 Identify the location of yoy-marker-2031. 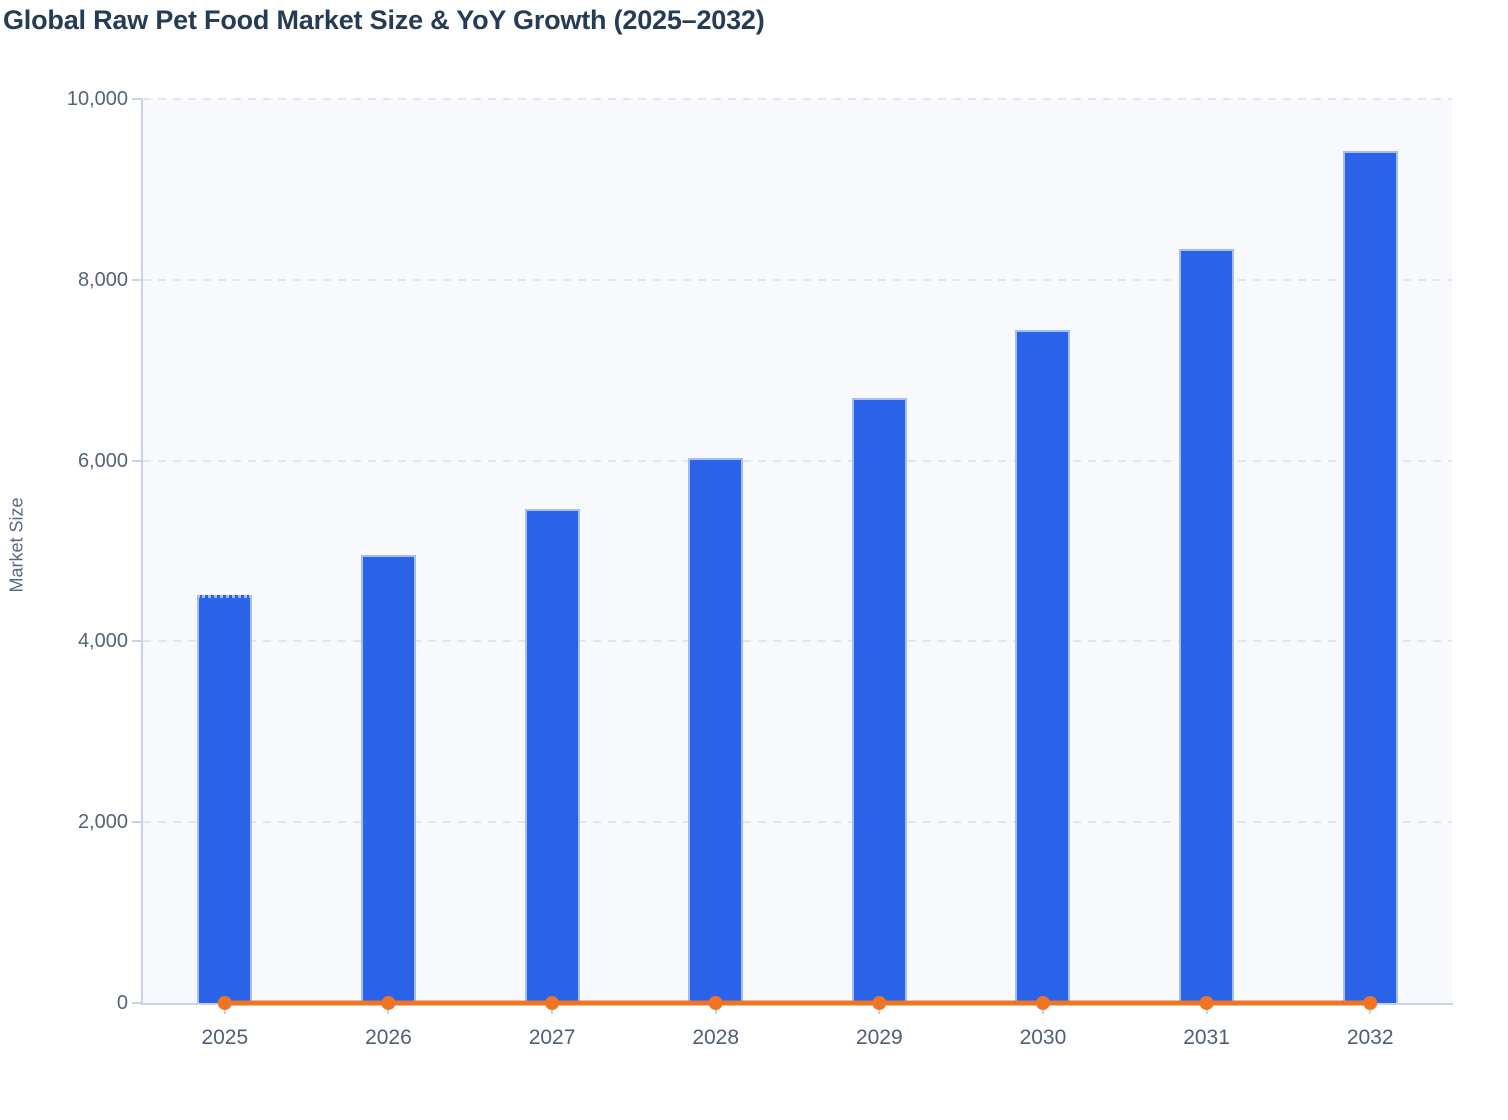
(1206, 1003).